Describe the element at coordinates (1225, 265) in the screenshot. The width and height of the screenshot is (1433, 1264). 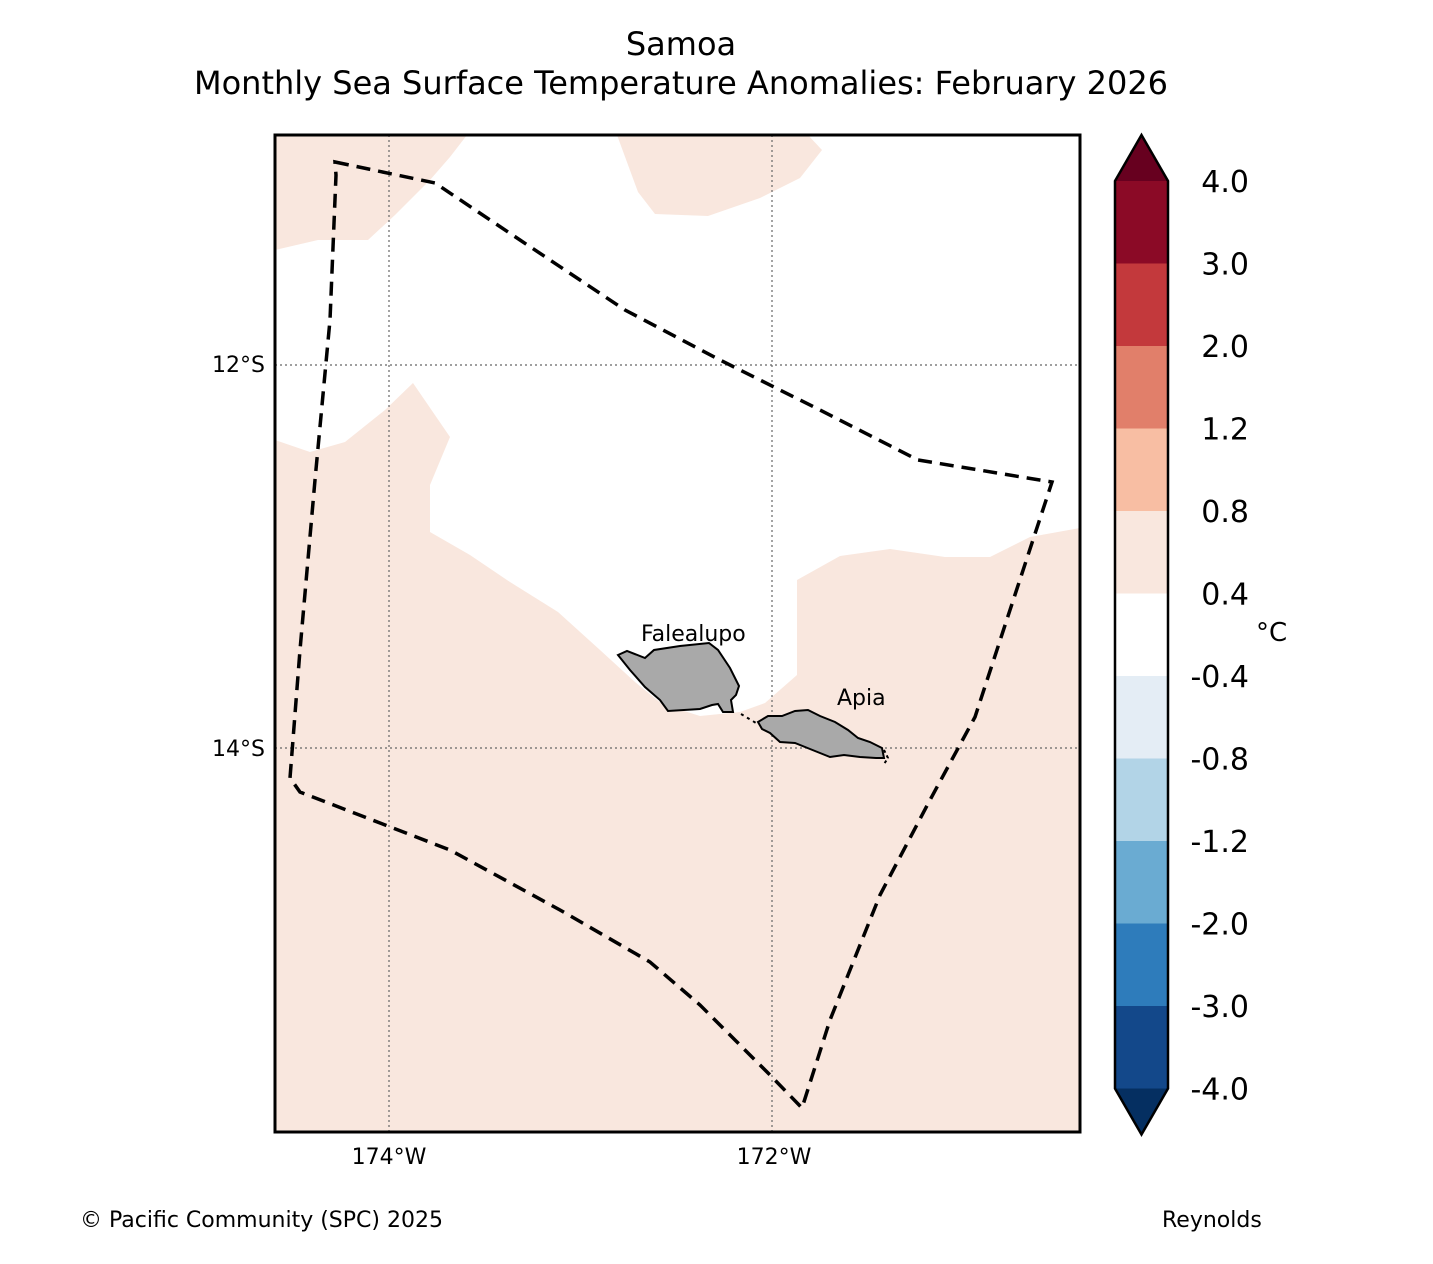
I see `colorbar-tick-label: 3.0` at that location.